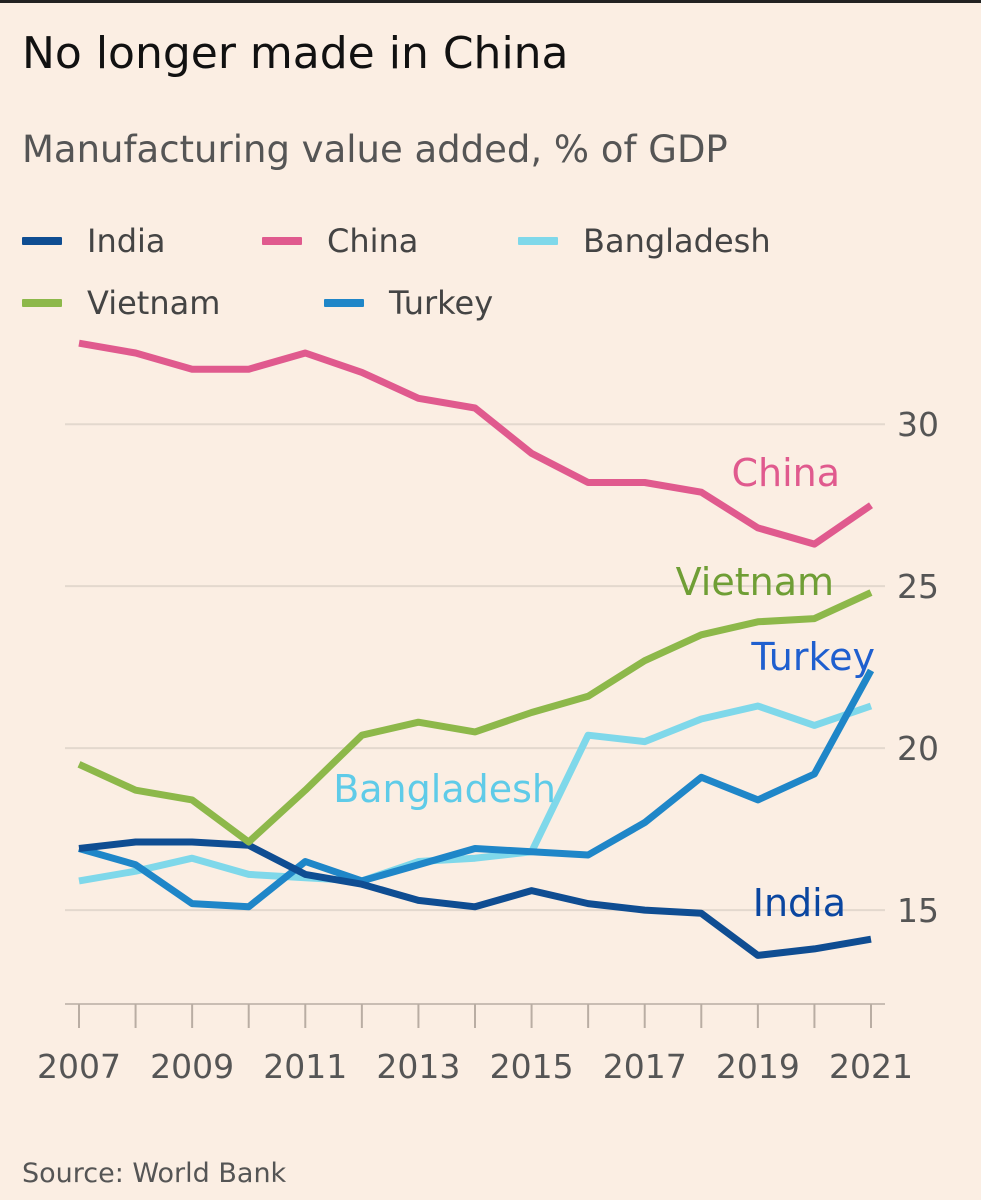 This screenshot has height=1200, width=981. Describe the element at coordinates (758, 1066) in the screenshot. I see `x-tick-label: 2019` at that location.